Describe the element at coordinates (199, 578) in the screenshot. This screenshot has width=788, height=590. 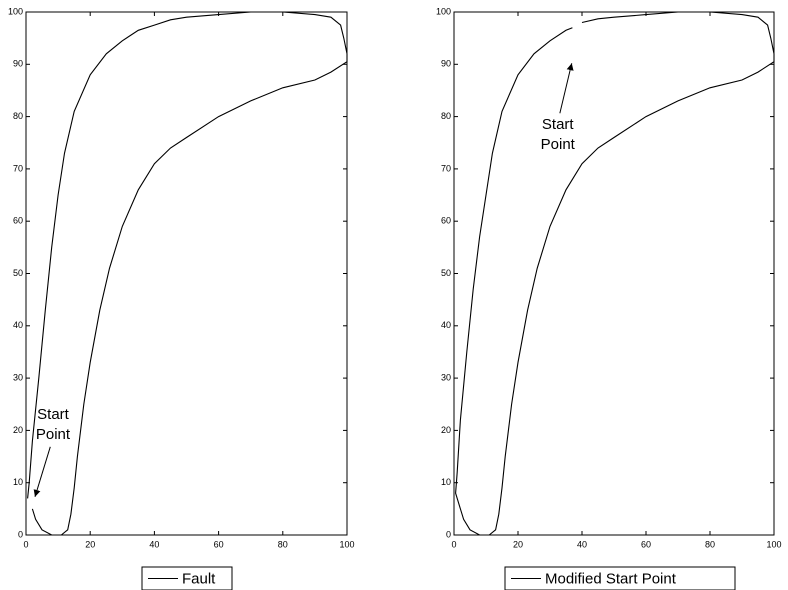
I see `legend-label: Fault` at that location.